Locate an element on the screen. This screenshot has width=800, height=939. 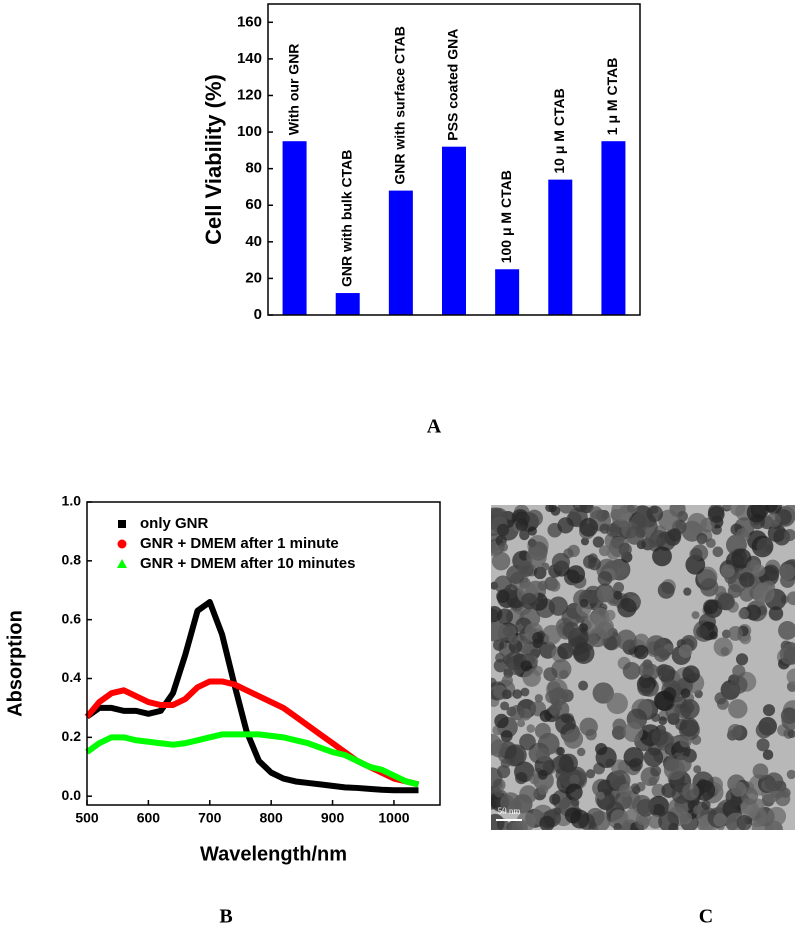
y-tick-label: 20 is located at coordinates (253, 277).